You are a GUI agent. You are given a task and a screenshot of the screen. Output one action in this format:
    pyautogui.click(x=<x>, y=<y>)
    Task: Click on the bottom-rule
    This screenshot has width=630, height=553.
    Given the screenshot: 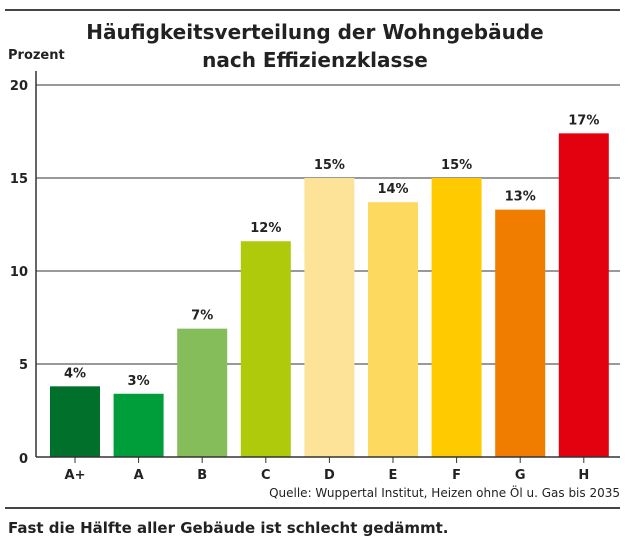 What is the action you would take?
    pyautogui.click(x=312, y=508)
    